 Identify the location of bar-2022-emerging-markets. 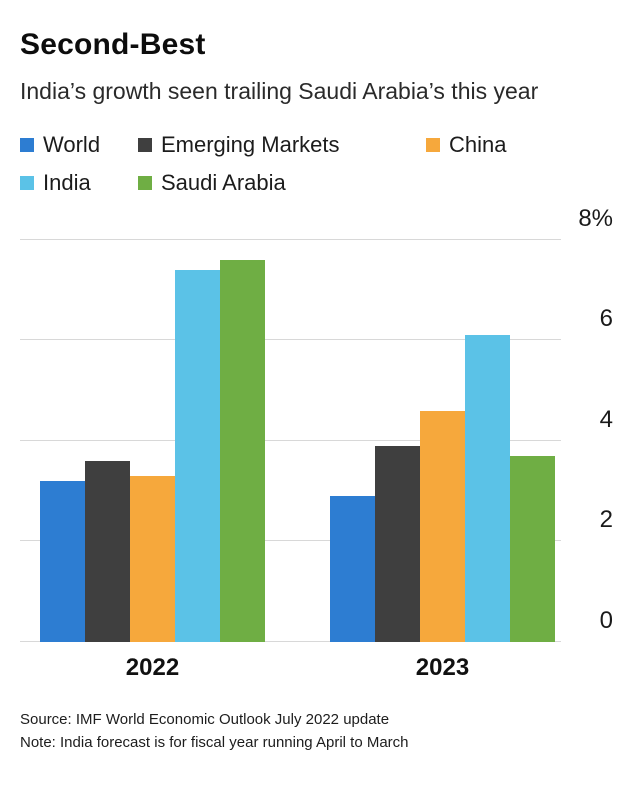
(107, 551).